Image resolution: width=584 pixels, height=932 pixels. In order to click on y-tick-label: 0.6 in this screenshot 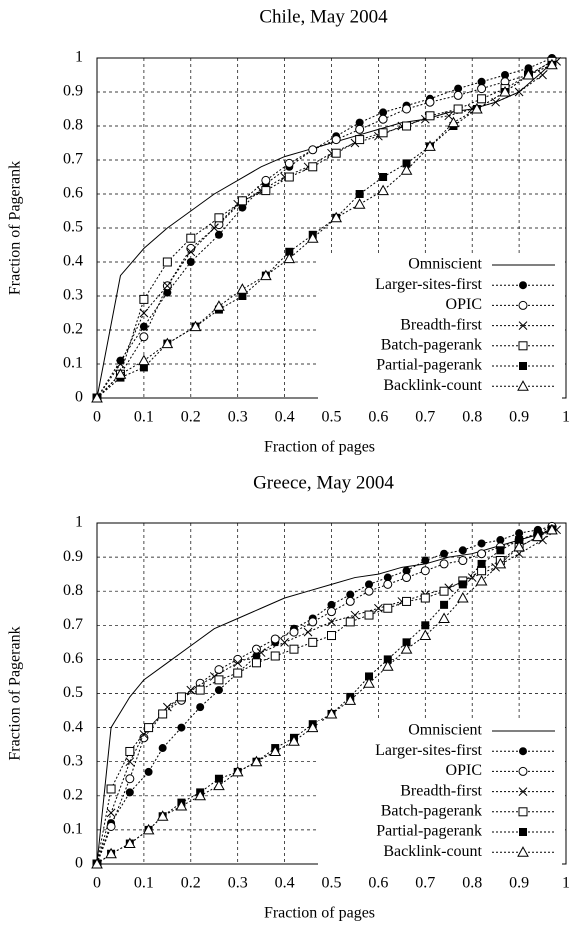, I will do `click(73, 193)`.